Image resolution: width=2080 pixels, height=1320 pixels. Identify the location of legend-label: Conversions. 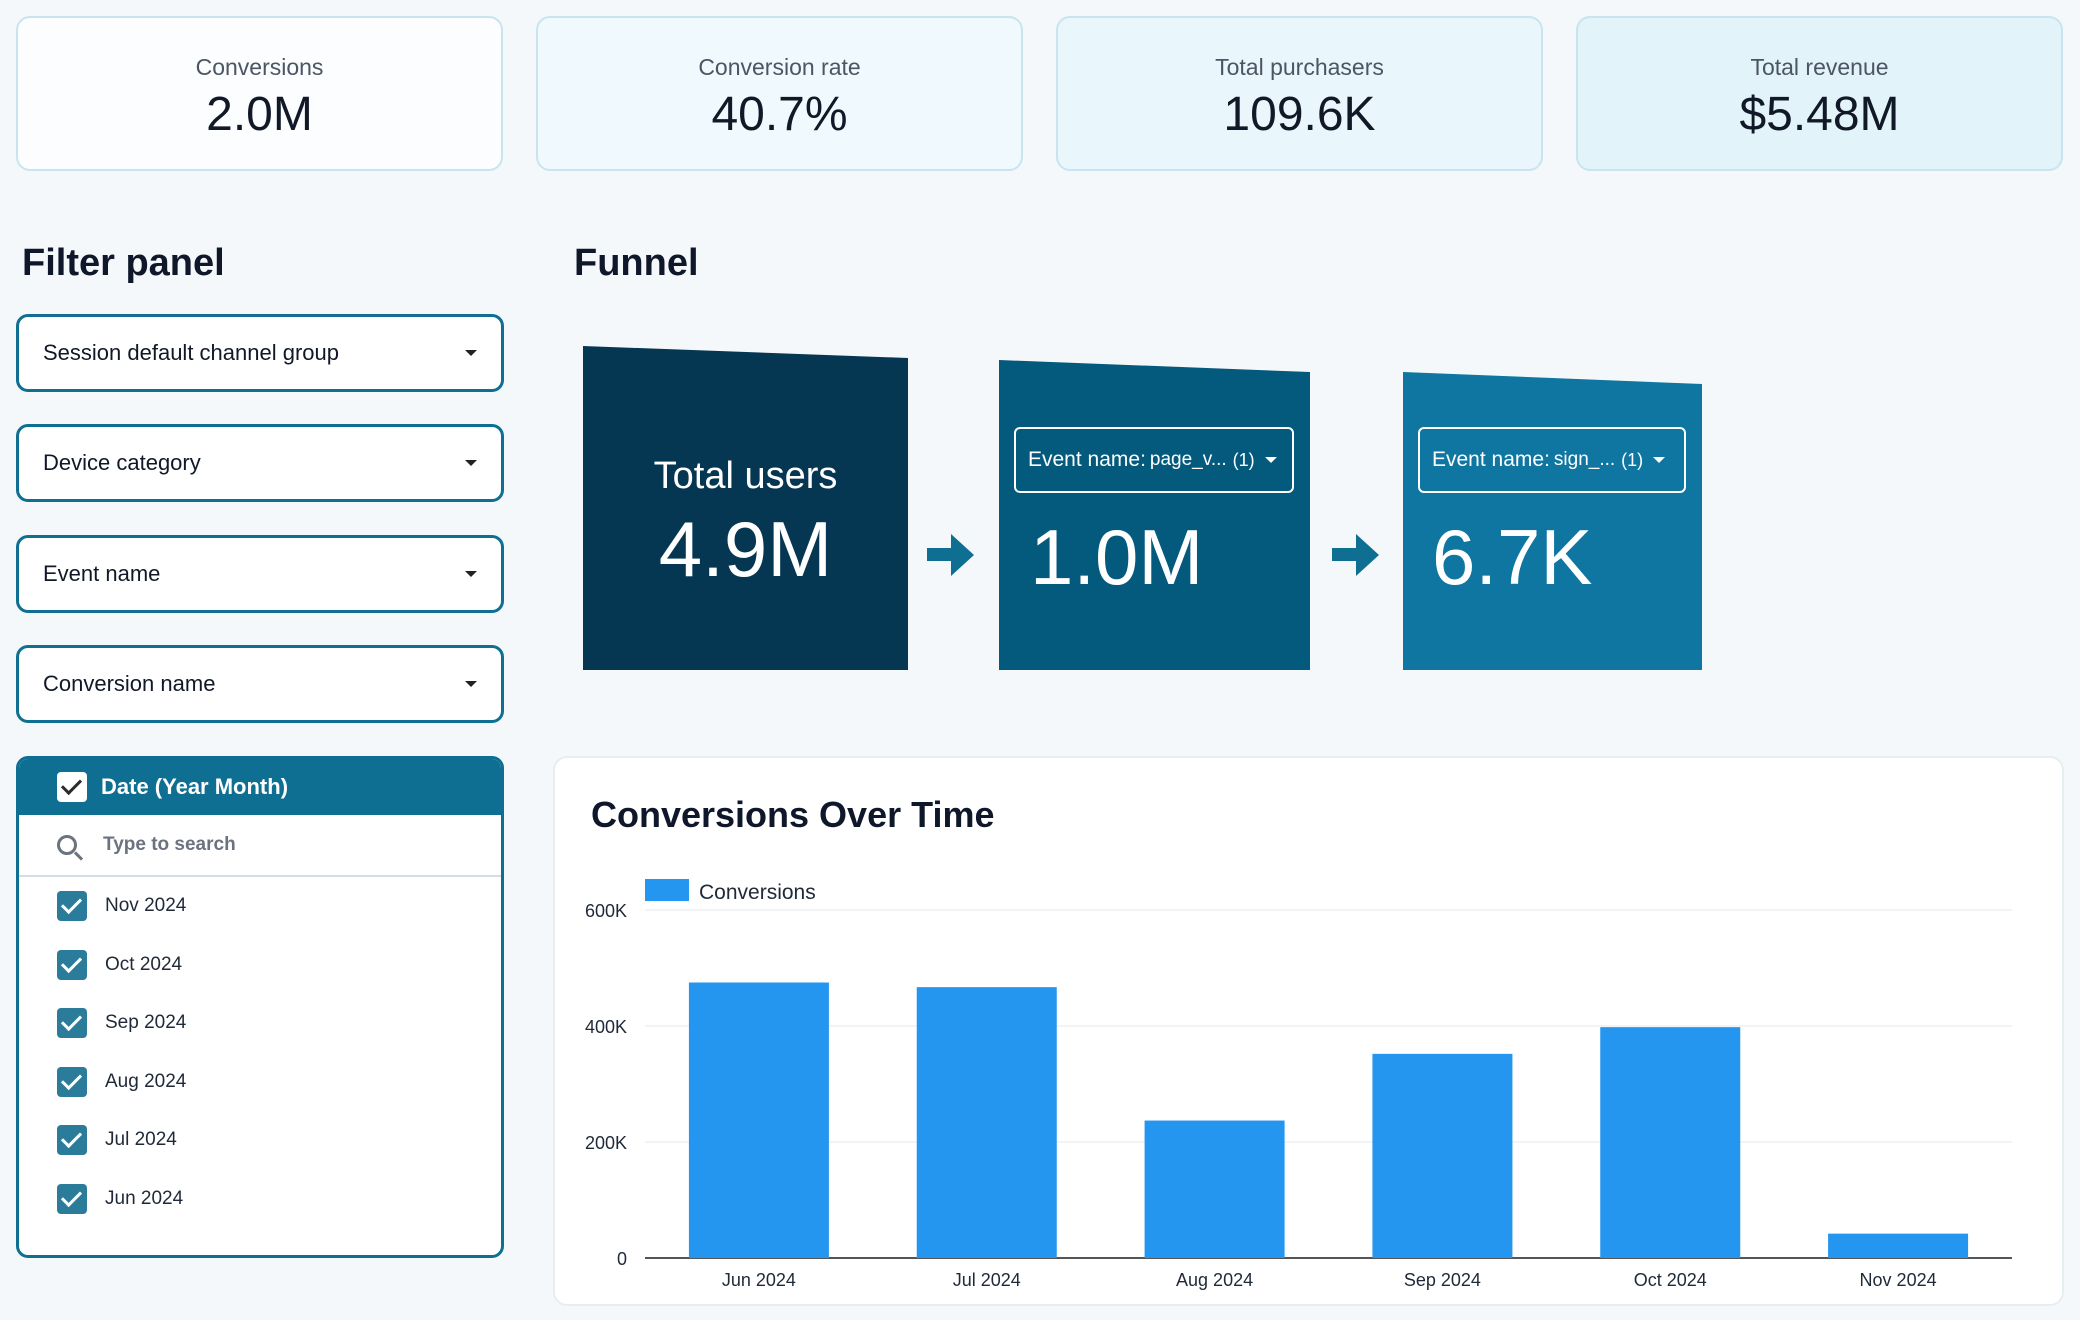
(757, 892).